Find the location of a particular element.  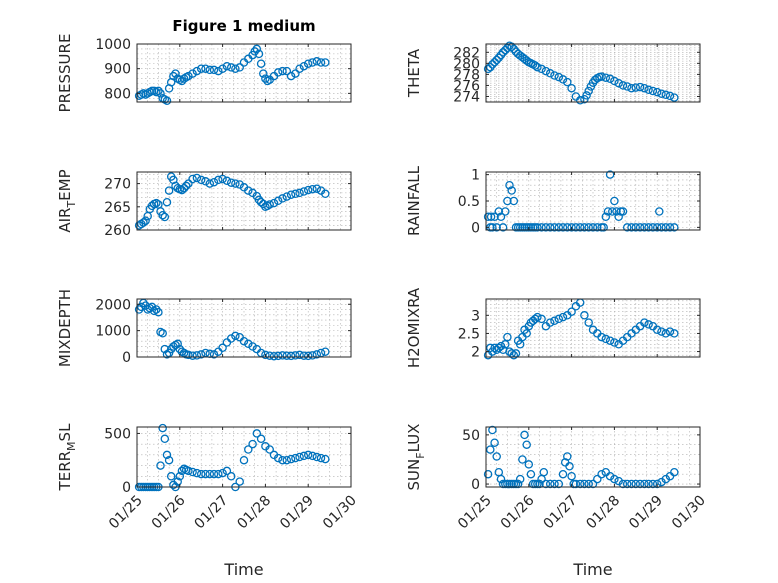

x-tick-label: 01/28 is located at coordinates (603, 513).